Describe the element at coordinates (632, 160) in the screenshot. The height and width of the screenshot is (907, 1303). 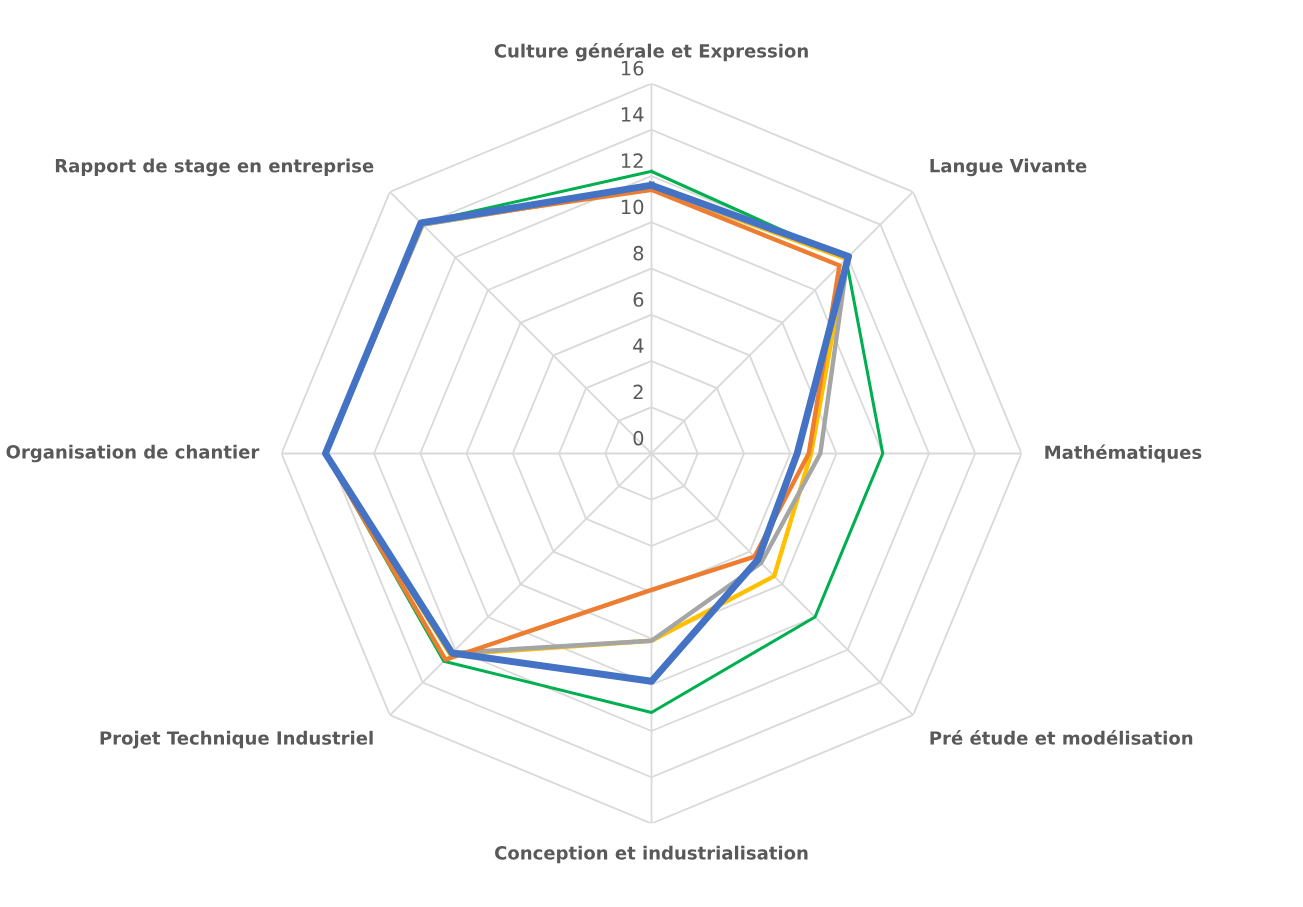
I see `y-tick-label: 12` at that location.